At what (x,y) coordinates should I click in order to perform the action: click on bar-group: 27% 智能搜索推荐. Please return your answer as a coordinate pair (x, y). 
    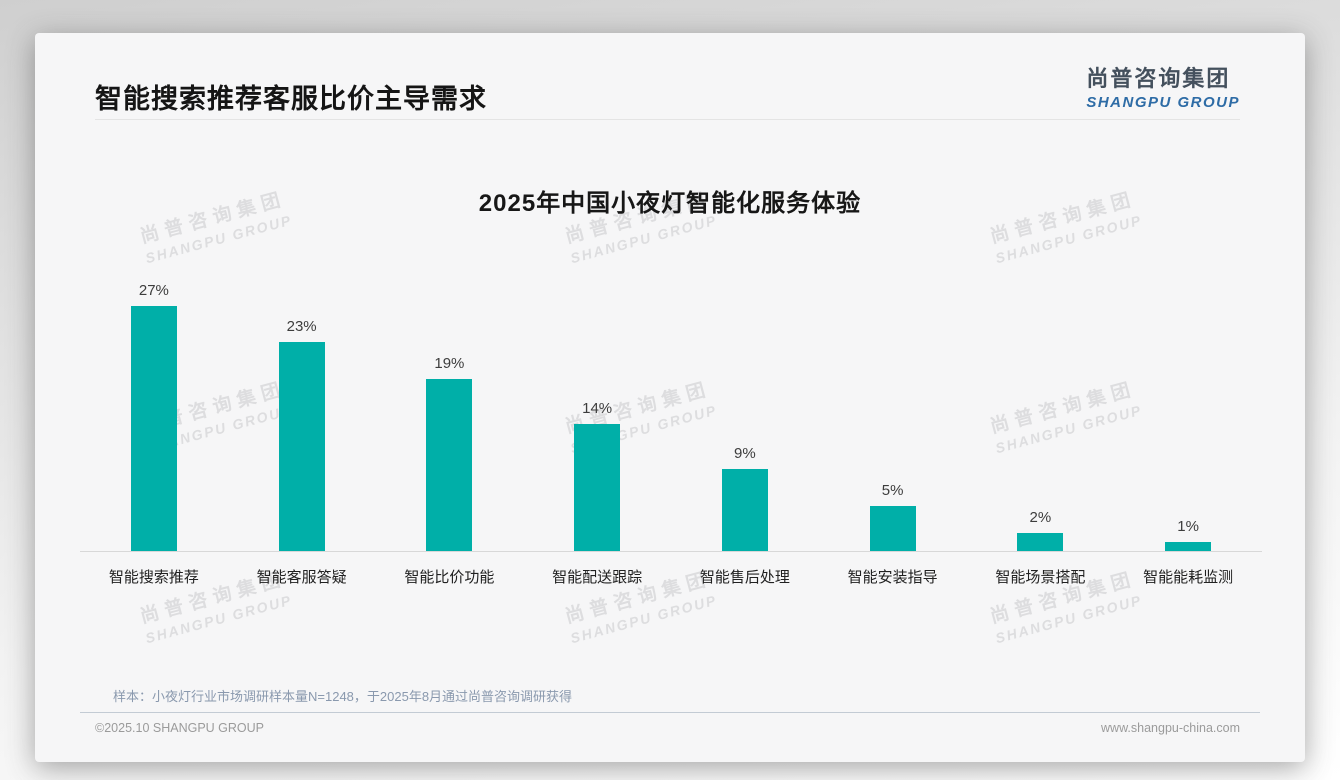
    Looking at the image, I should click on (154, 419).